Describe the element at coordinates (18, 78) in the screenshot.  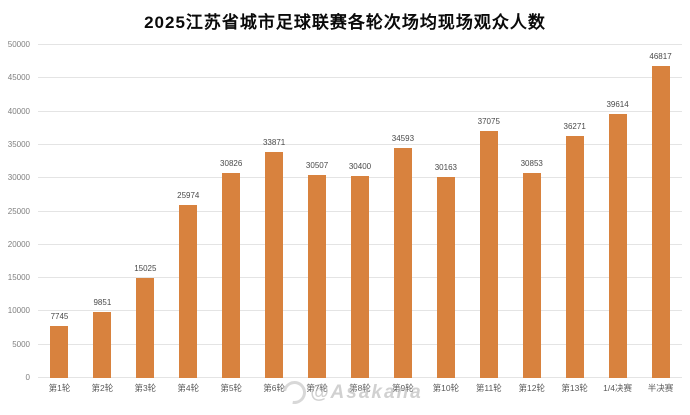
I see `y-tick-label: 45000` at that location.